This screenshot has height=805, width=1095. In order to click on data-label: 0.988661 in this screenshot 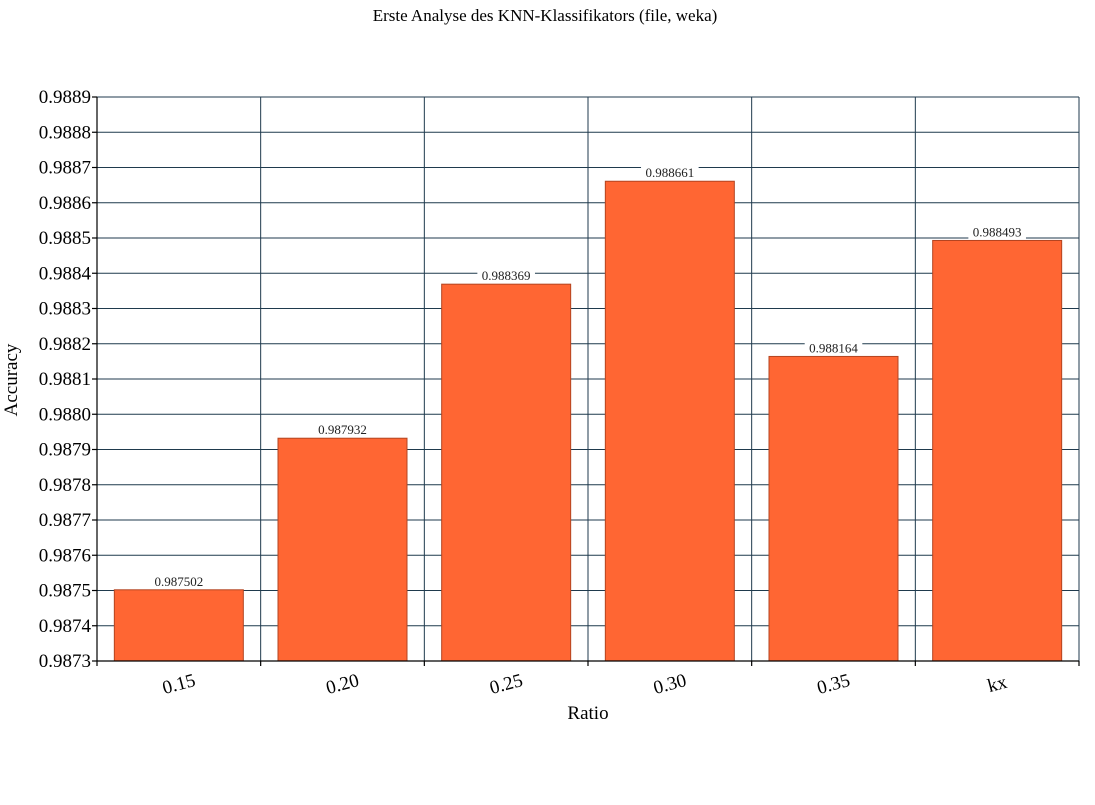, I will do `click(669, 172)`.